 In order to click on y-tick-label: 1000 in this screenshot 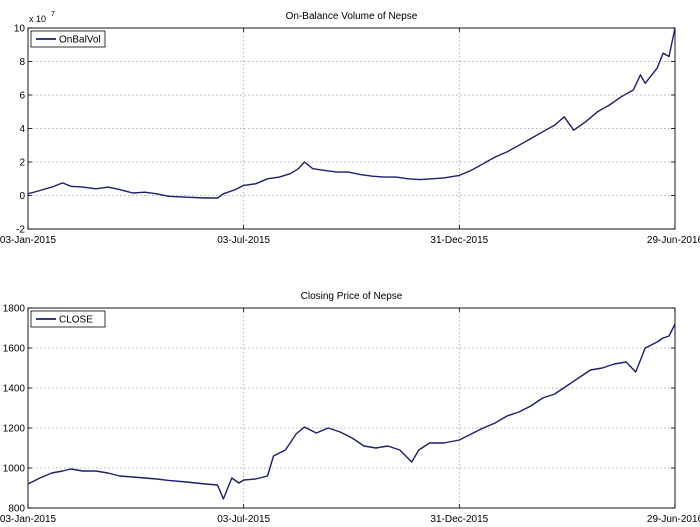, I will do `click(14, 469)`.